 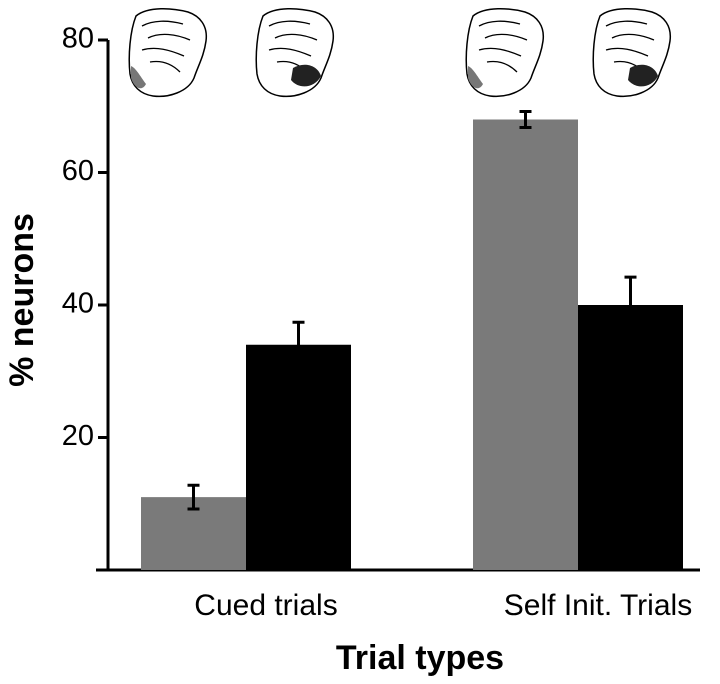 What do you see at coordinates (78, 436) in the screenshot?
I see `y-tick-label: 20` at bounding box center [78, 436].